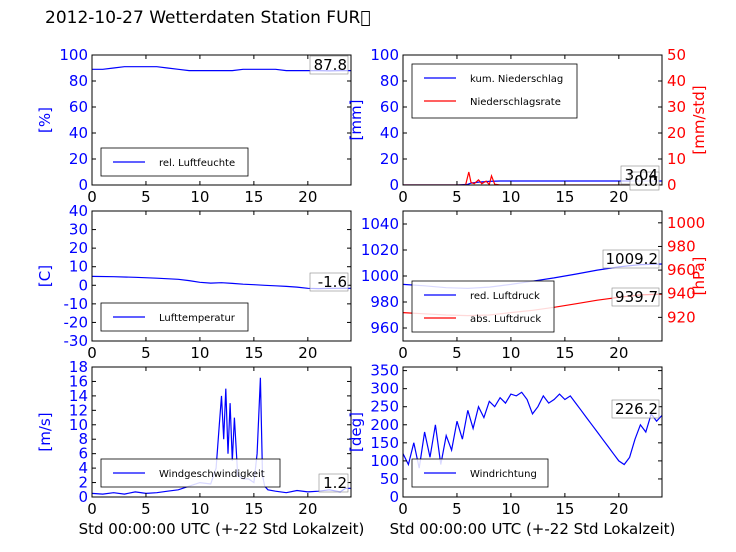 The image size is (736, 552). What do you see at coordinates (208, 18) in the screenshot?
I see `figure-title: 2012-10-27 Wetterdaten Station FUR ` at bounding box center [208, 18].